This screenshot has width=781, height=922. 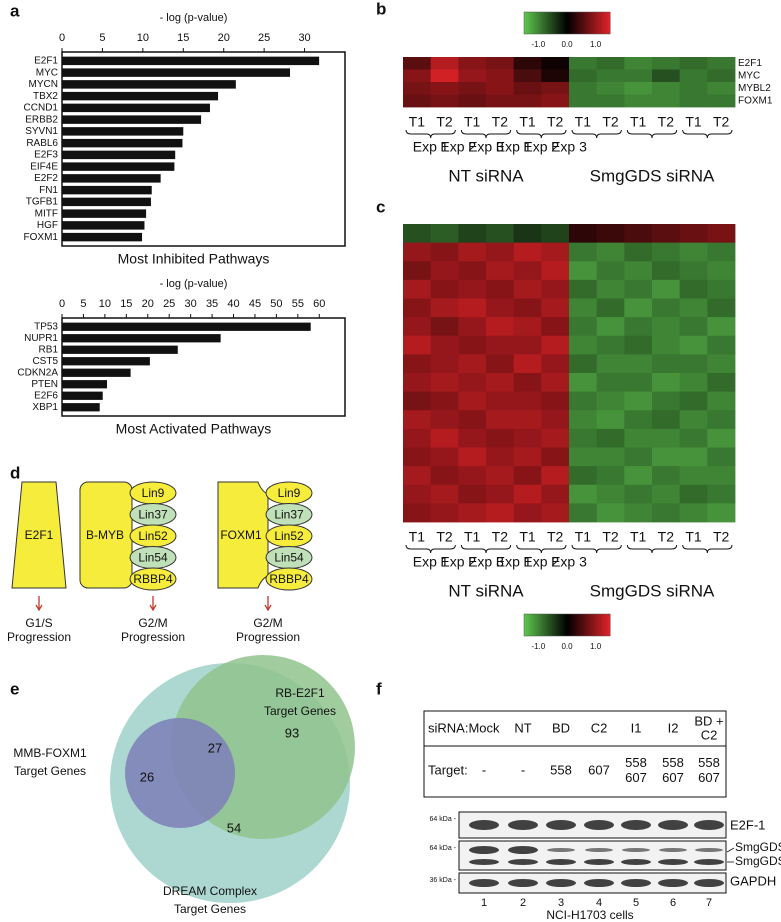 What do you see at coordinates (14, 688) in the screenshot?
I see `panel-label: e` at bounding box center [14, 688].